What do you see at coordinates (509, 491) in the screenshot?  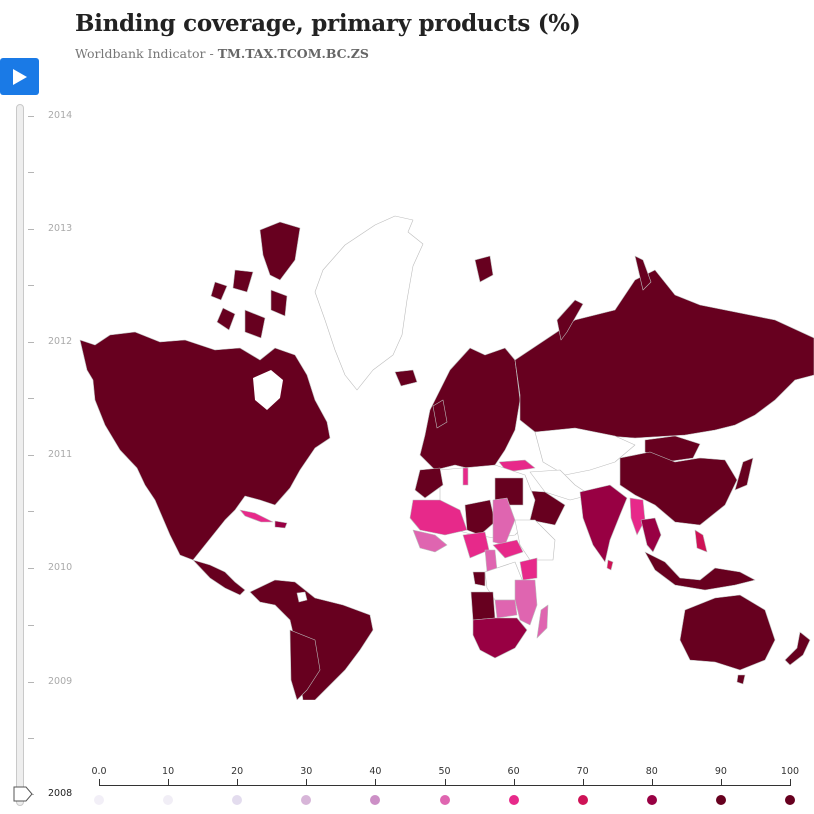 I see `country-egypt` at bounding box center [509, 491].